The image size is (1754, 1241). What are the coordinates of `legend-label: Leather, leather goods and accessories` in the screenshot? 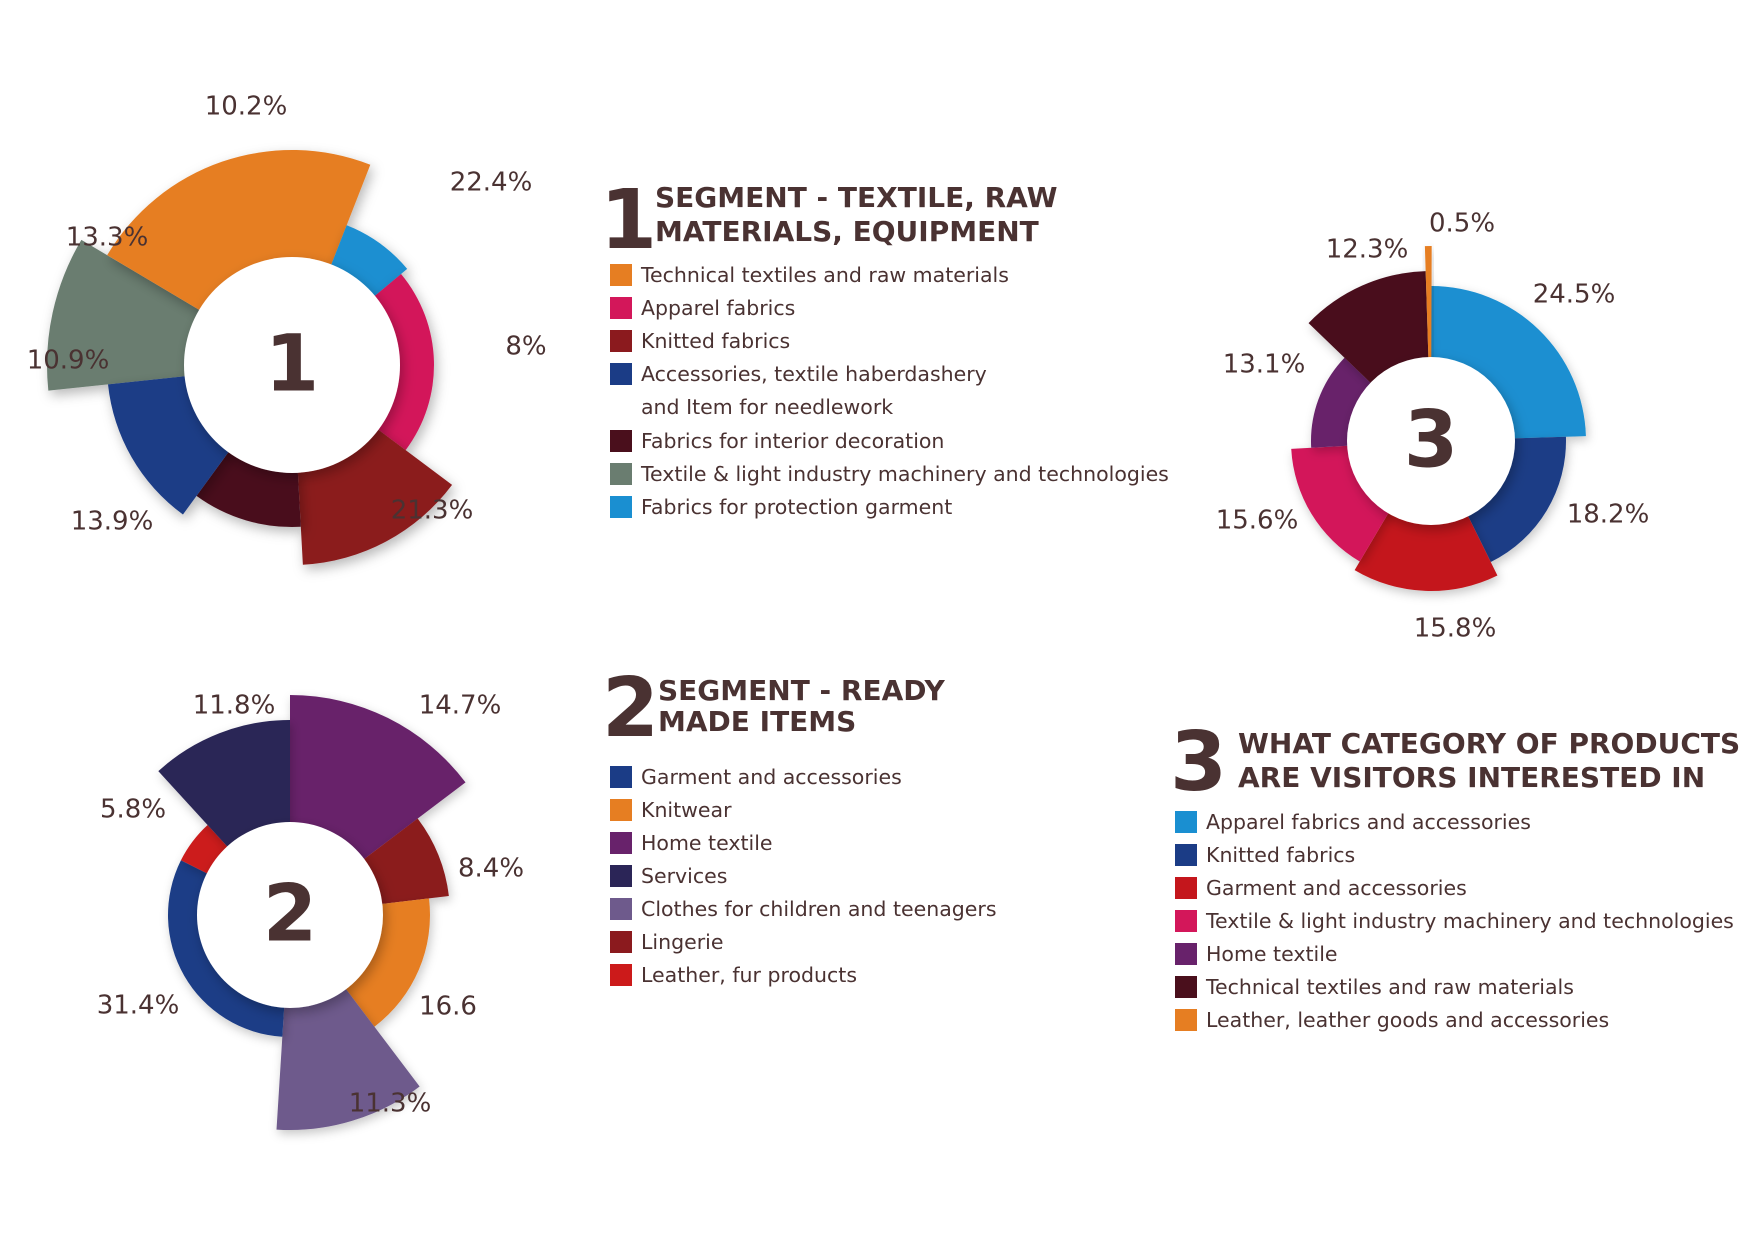 It's located at (1408, 1020).